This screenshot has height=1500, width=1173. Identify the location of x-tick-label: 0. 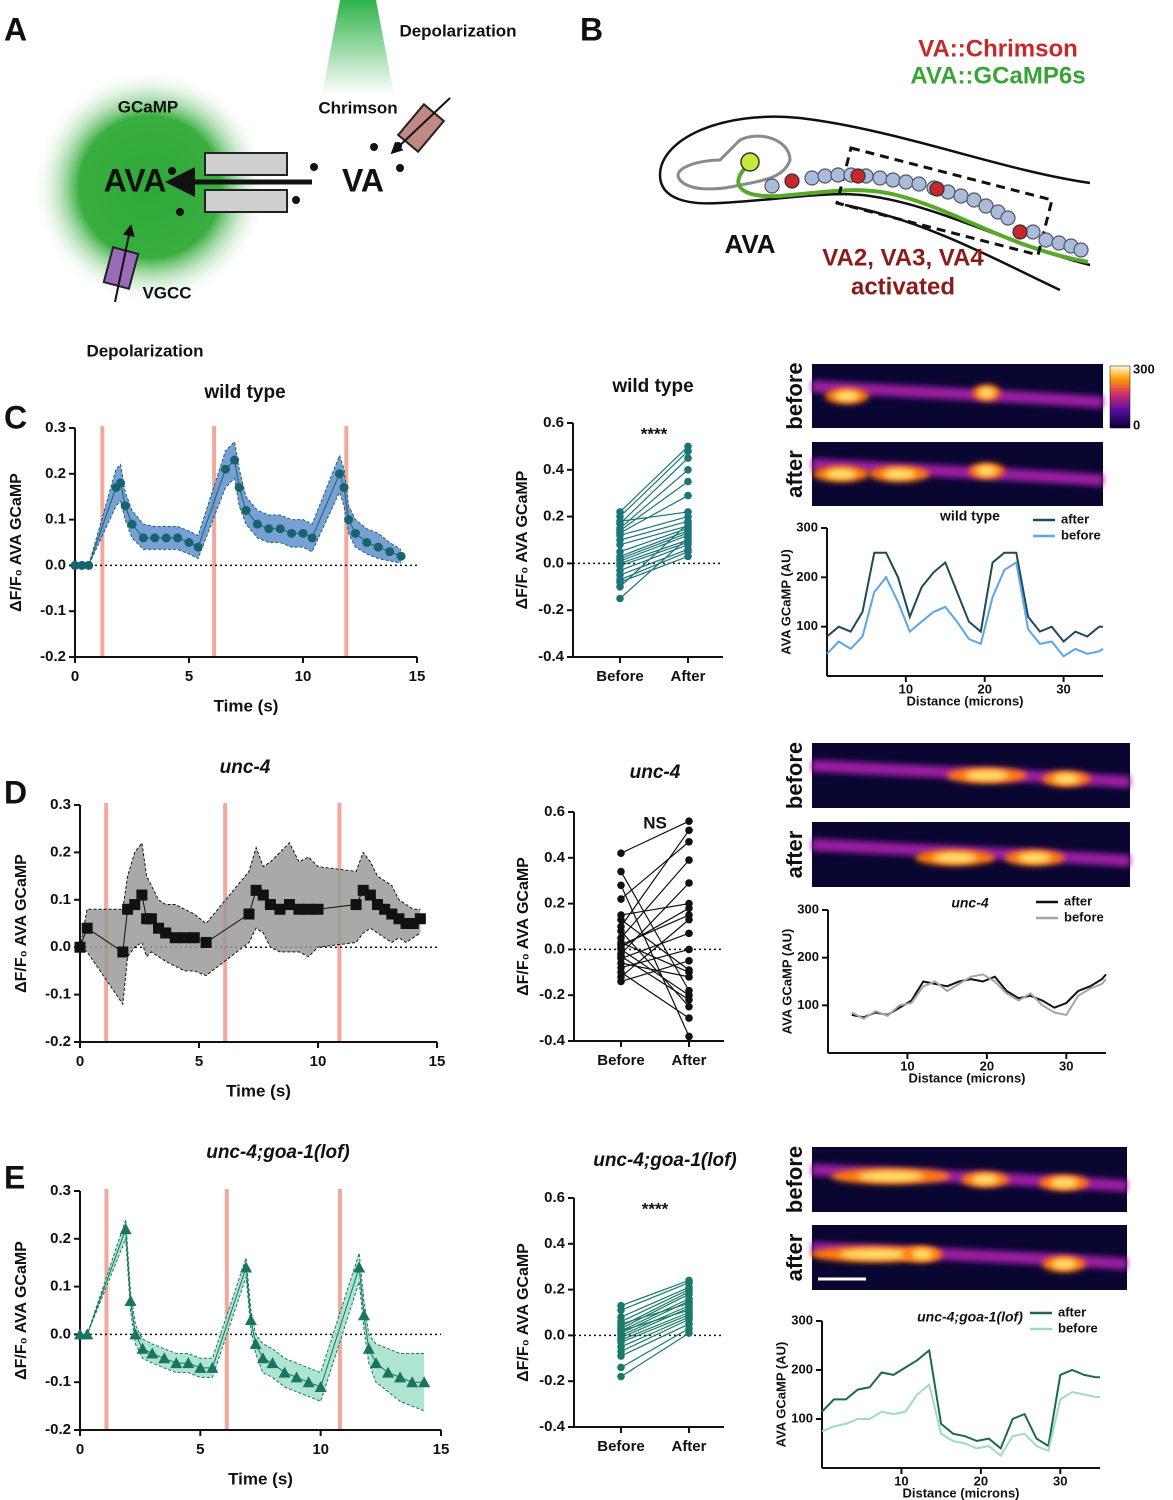
(80, 1449).